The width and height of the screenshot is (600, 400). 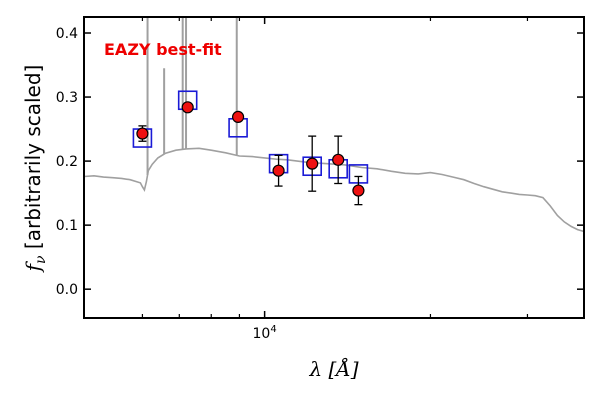 What do you see at coordinates (67, 290) in the screenshot?
I see `y-tick-label: 0.0` at bounding box center [67, 290].